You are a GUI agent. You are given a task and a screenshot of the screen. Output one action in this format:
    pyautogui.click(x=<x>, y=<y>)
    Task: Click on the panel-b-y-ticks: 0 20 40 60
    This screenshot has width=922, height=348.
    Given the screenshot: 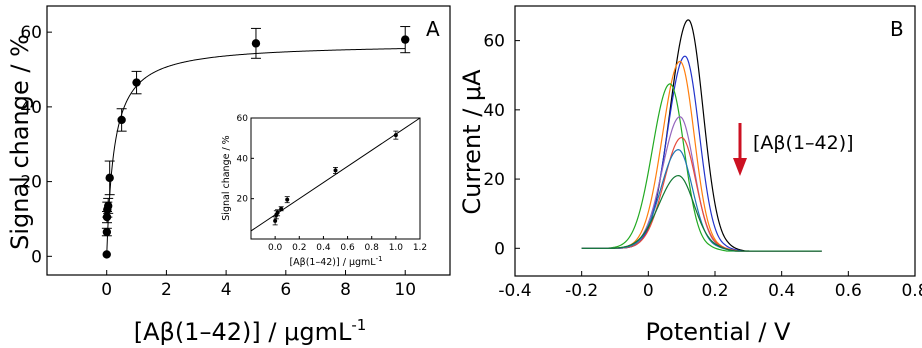 What is the action you would take?
    pyautogui.click(x=501, y=145)
    